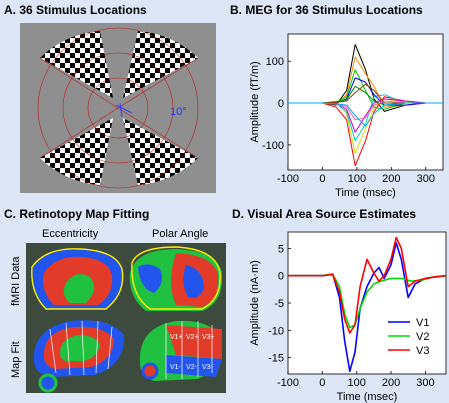 This screenshot has width=449, height=403. I want to click on mapfit-polar-angle-map, so click(180, 350).